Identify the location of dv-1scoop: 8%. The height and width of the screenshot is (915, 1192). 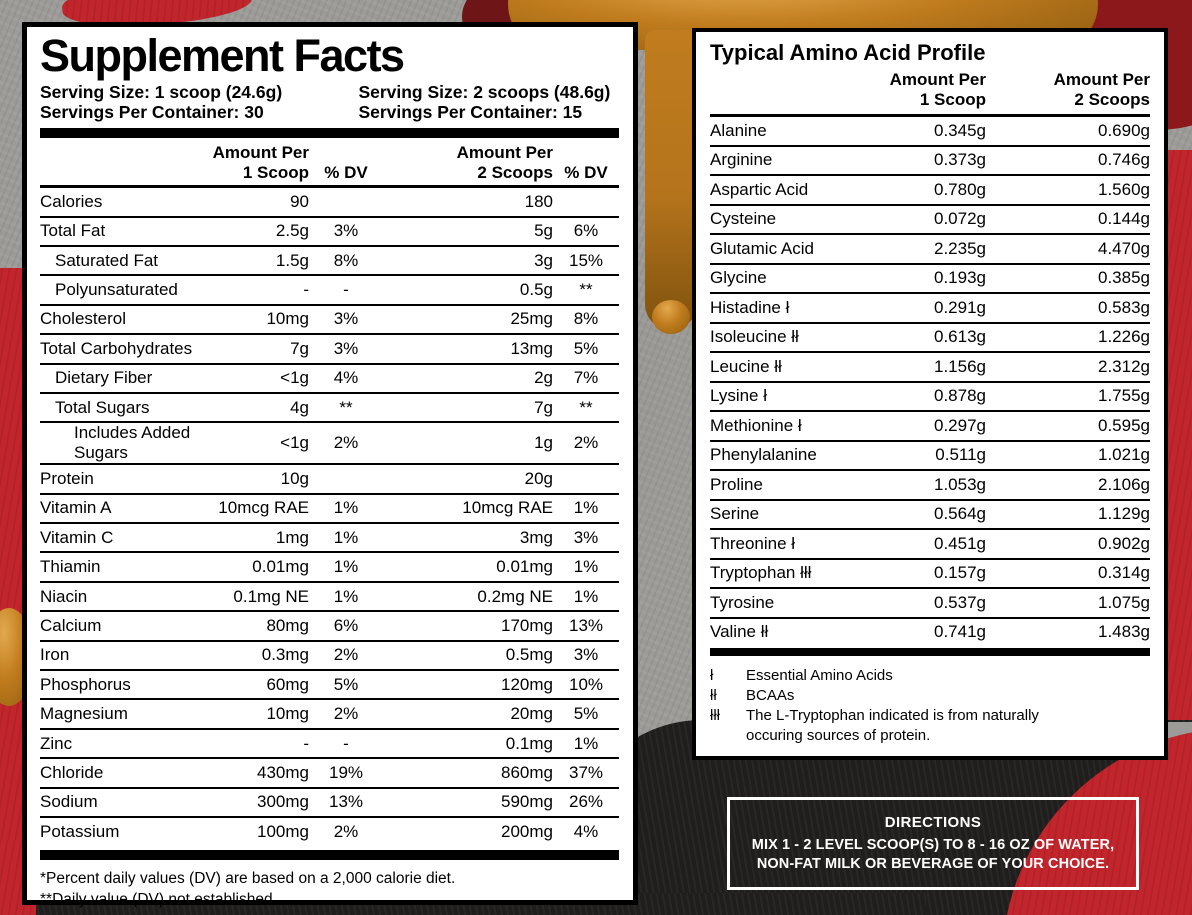
(346, 260).